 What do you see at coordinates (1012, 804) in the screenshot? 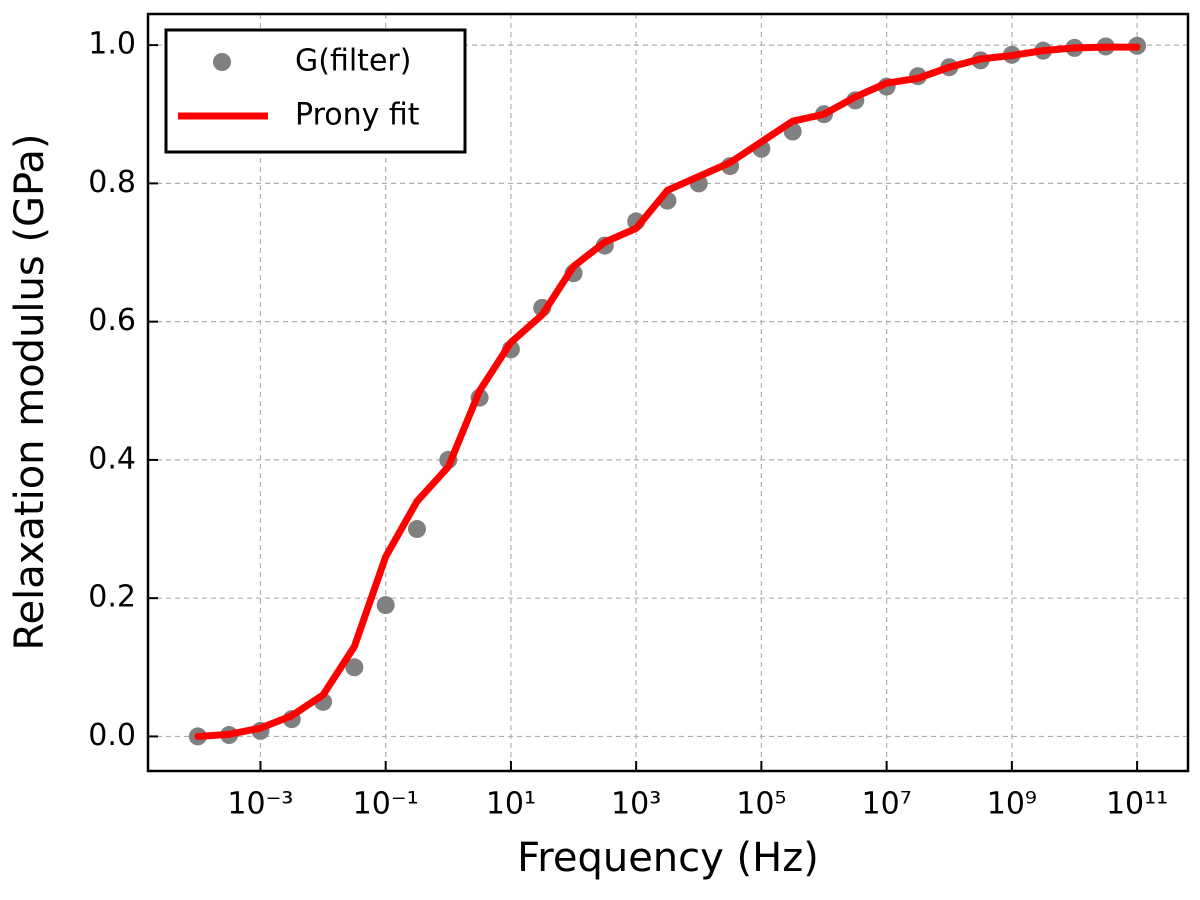
I see `x-tick-label: 10⁹` at bounding box center [1012, 804].